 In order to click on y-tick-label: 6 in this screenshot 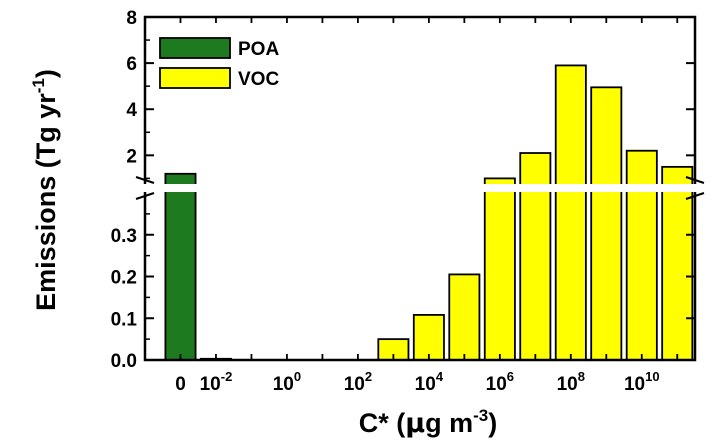, I will do `click(131, 64)`.